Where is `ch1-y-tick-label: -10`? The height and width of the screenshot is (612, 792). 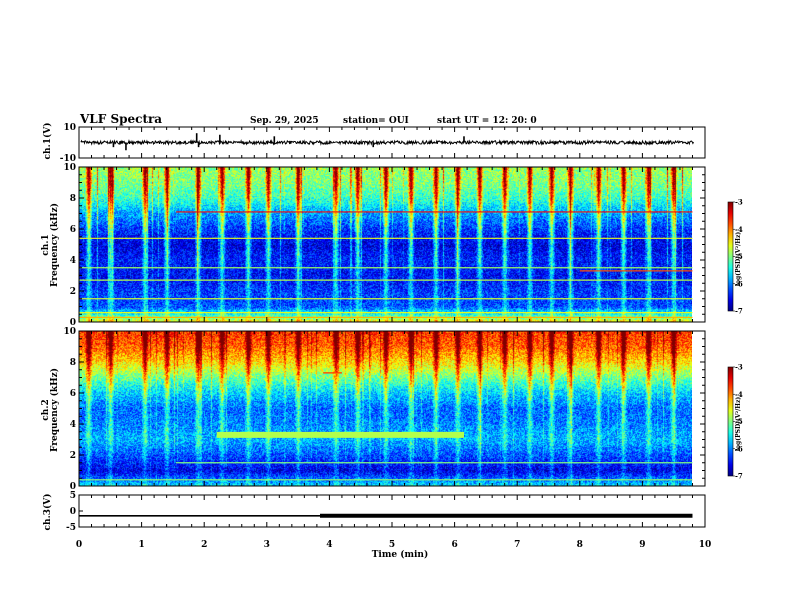 ch1-y-tick-label: -10 is located at coordinates (68, 159).